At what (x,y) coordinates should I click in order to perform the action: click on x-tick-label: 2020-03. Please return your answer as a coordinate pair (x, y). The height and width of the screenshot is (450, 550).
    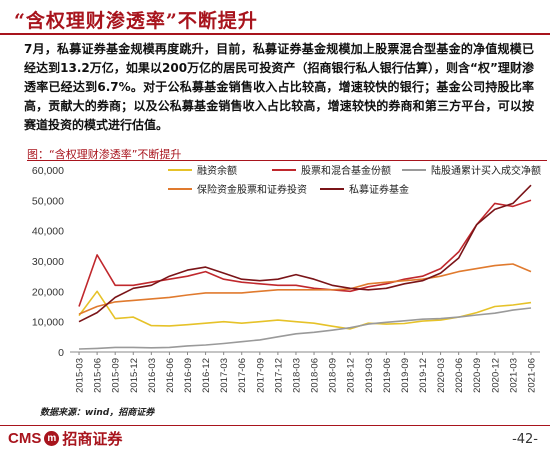
    Looking at the image, I should click on (441, 375).